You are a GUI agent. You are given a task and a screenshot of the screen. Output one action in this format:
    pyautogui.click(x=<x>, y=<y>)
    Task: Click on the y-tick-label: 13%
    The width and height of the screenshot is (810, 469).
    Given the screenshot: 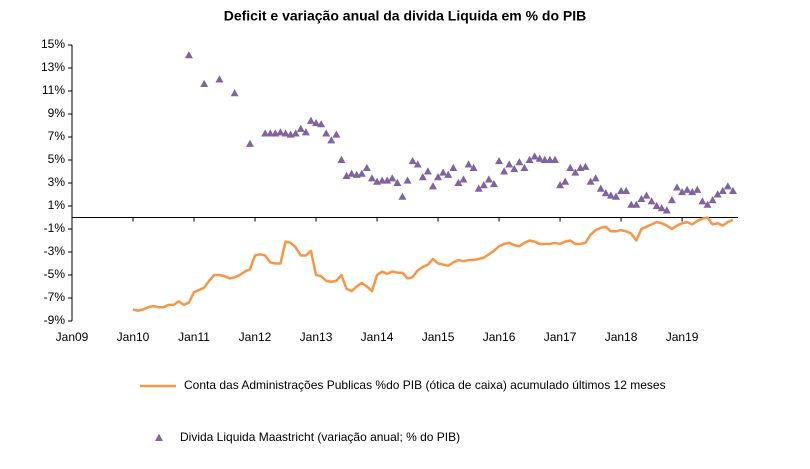 What is the action you would take?
    pyautogui.click(x=53, y=67)
    